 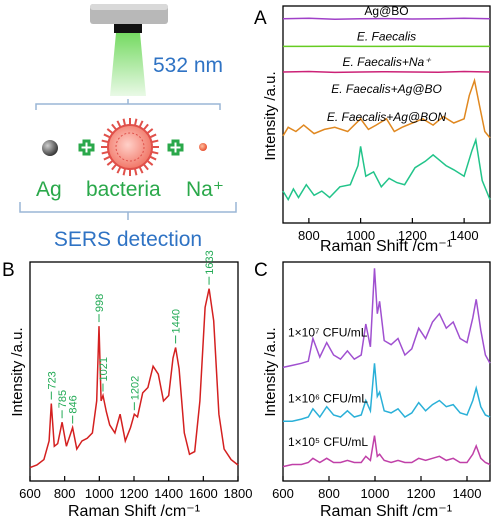 What do you see at coordinates (388, 230) in the screenshot?
I see `x-ticks-a: 800 1000 1200 1400` at bounding box center [388, 230].